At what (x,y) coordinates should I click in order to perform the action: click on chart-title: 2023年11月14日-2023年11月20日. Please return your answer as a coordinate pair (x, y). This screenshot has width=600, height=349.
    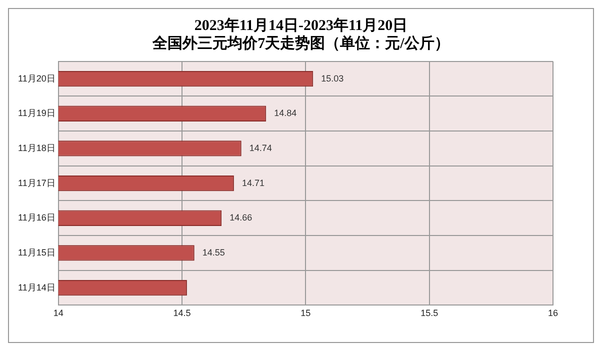
    Looking at the image, I should click on (301, 26).